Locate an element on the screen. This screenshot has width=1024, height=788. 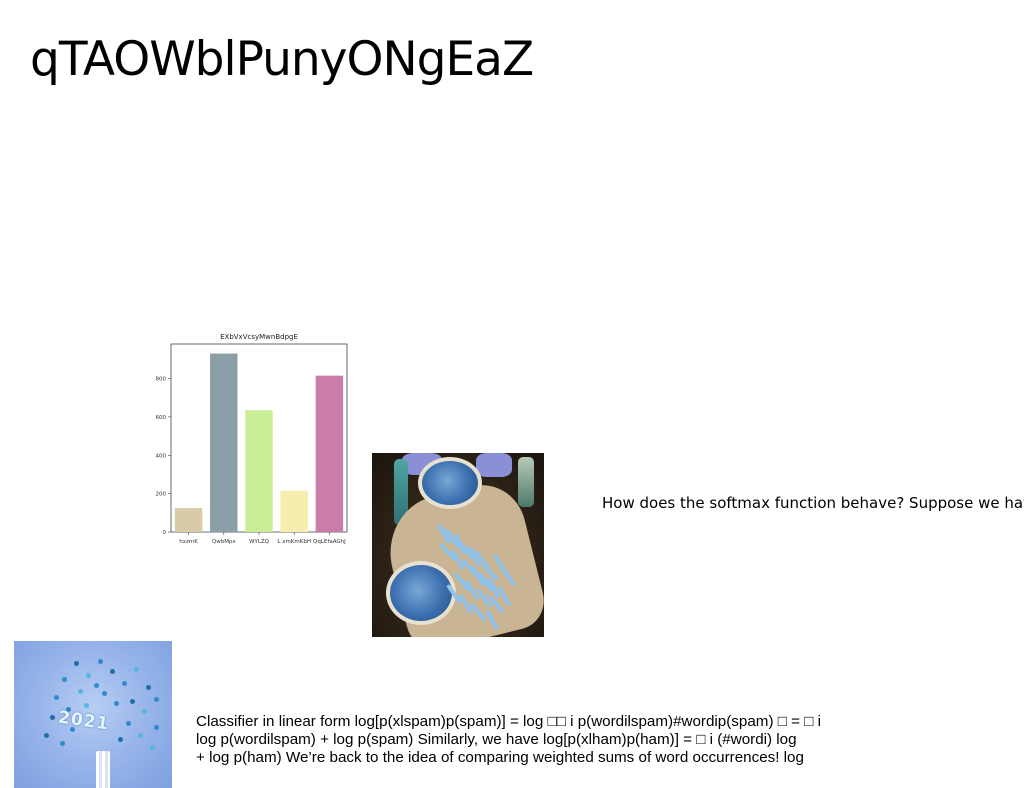
x-tick-label: L xmKmKbH is located at coordinates (294, 542).